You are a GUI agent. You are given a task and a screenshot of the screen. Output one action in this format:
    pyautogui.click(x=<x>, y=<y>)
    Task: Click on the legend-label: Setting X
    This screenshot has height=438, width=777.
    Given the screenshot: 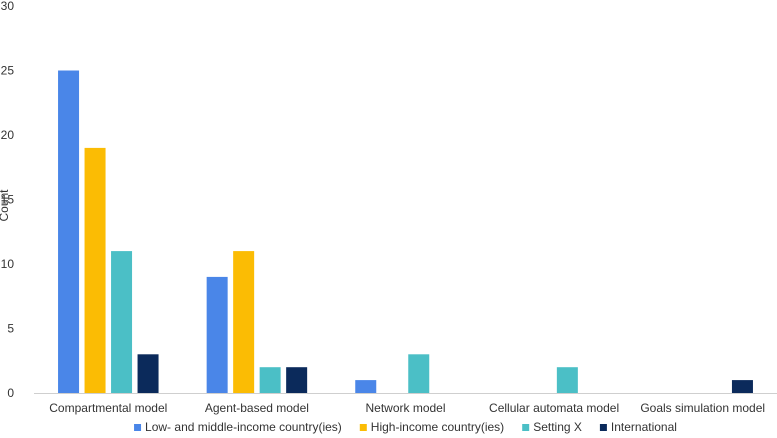 What is the action you would take?
    pyautogui.click(x=557, y=427)
    